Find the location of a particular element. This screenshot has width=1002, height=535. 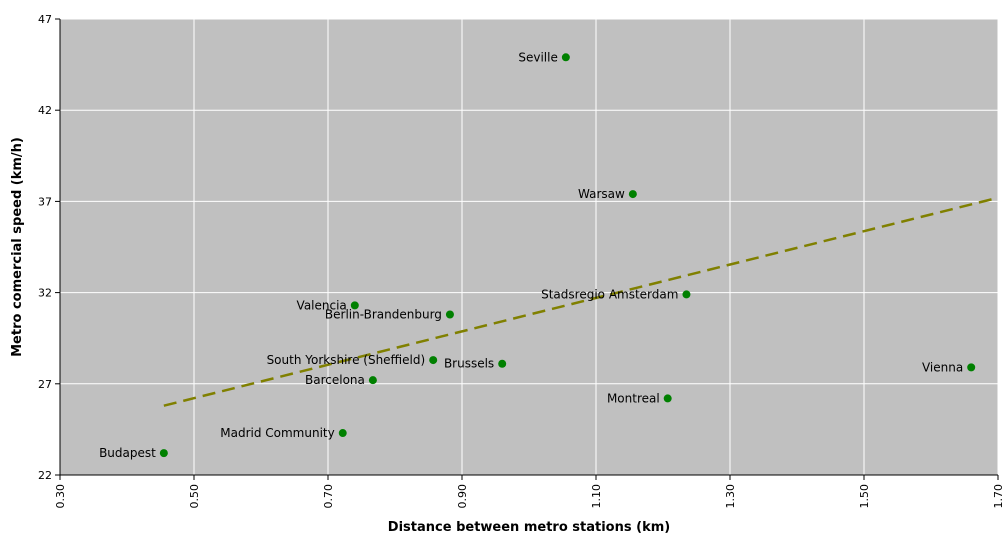

x-tick-label: 1.70 is located at coordinates (997, 496).